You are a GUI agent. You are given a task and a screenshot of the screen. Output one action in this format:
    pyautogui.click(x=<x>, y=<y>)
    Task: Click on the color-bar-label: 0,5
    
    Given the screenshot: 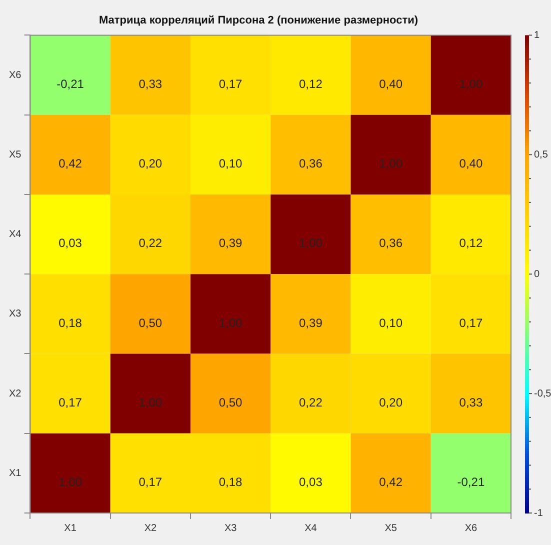 What is the action you would take?
    pyautogui.click(x=541, y=154)
    